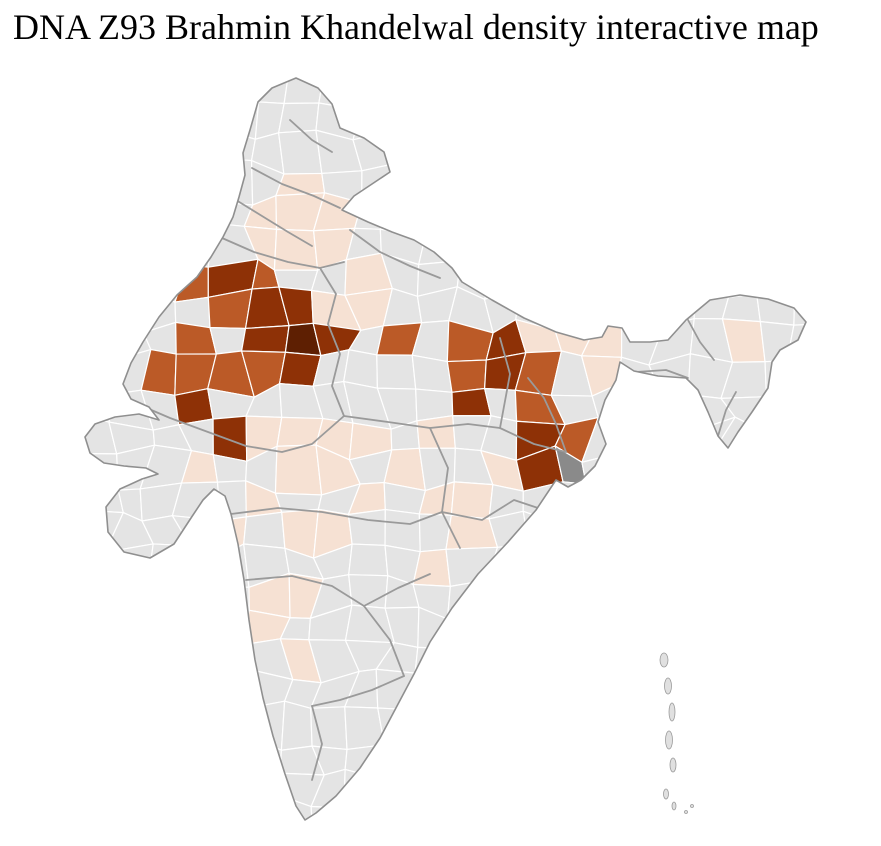  What do you see at coordinates (230, 438) in the screenshot?
I see `district-cell-high` at bounding box center [230, 438].